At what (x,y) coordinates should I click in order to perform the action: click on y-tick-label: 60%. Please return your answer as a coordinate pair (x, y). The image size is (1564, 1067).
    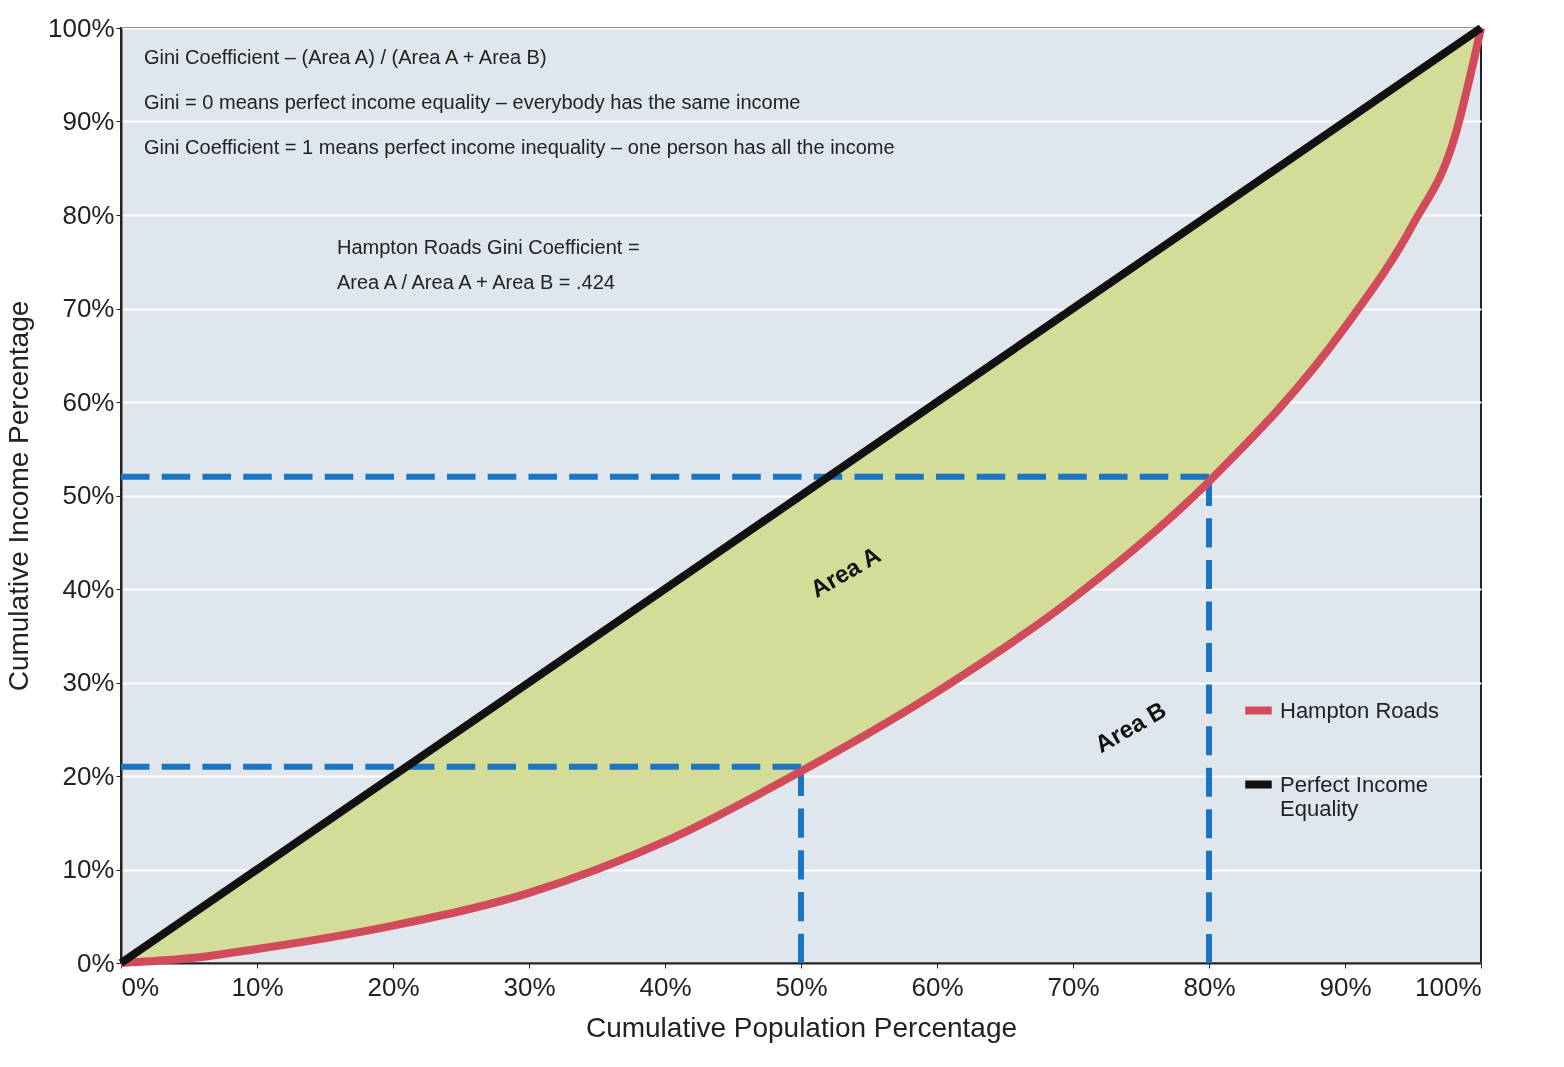
    Looking at the image, I should click on (88, 401).